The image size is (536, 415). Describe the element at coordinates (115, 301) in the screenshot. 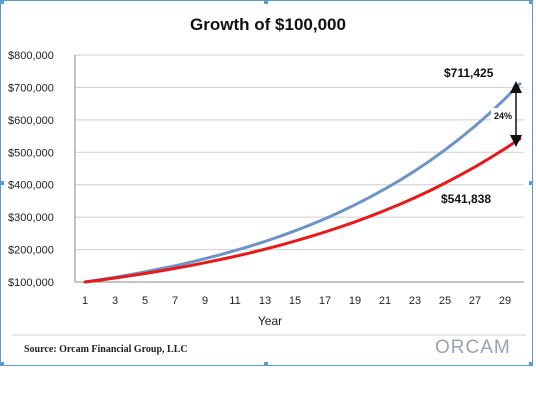

I see `x-tick-label: 3` at that location.